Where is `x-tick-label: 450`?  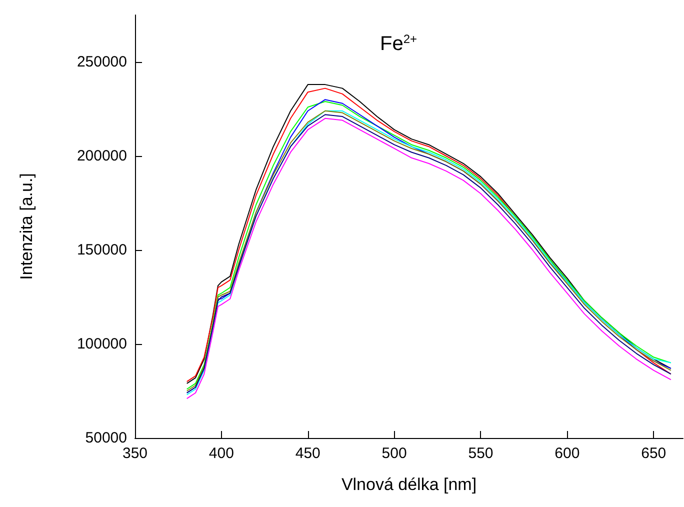
x-tick-label: 450 is located at coordinates (307, 453).